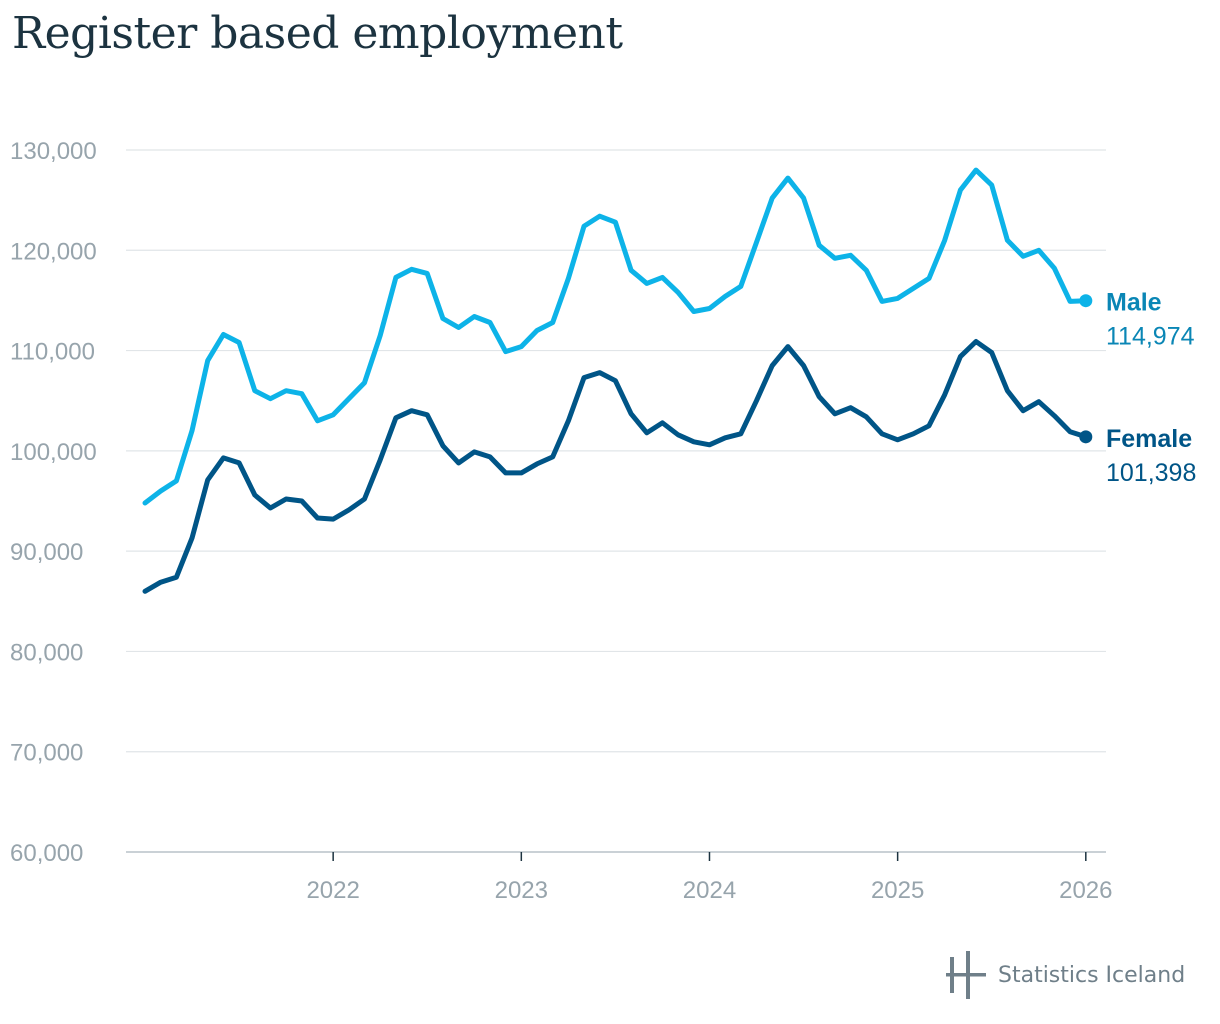 The width and height of the screenshot is (1220, 1024). What do you see at coordinates (1134, 303) in the screenshot?
I see `series-label-male: Male` at bounding box center [1134, 303].